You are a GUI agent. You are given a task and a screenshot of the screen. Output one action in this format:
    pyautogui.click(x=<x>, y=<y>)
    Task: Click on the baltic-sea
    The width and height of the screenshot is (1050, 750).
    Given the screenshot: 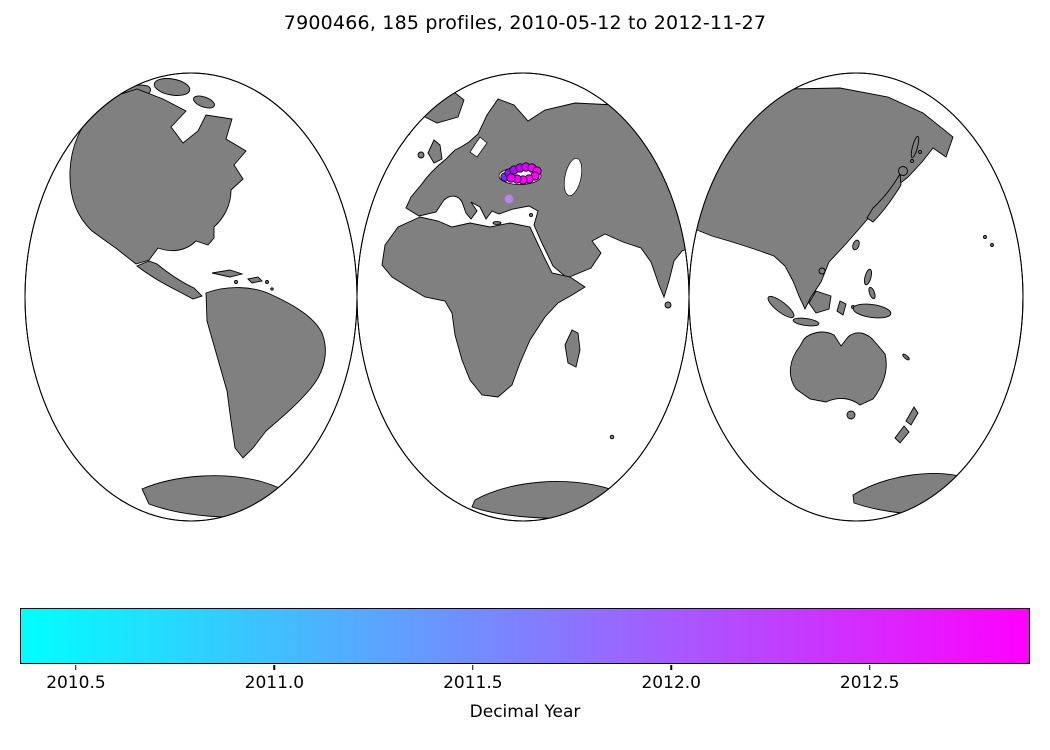 What is the action you would take?
    pyautogui.click(x=478, y=147)
    